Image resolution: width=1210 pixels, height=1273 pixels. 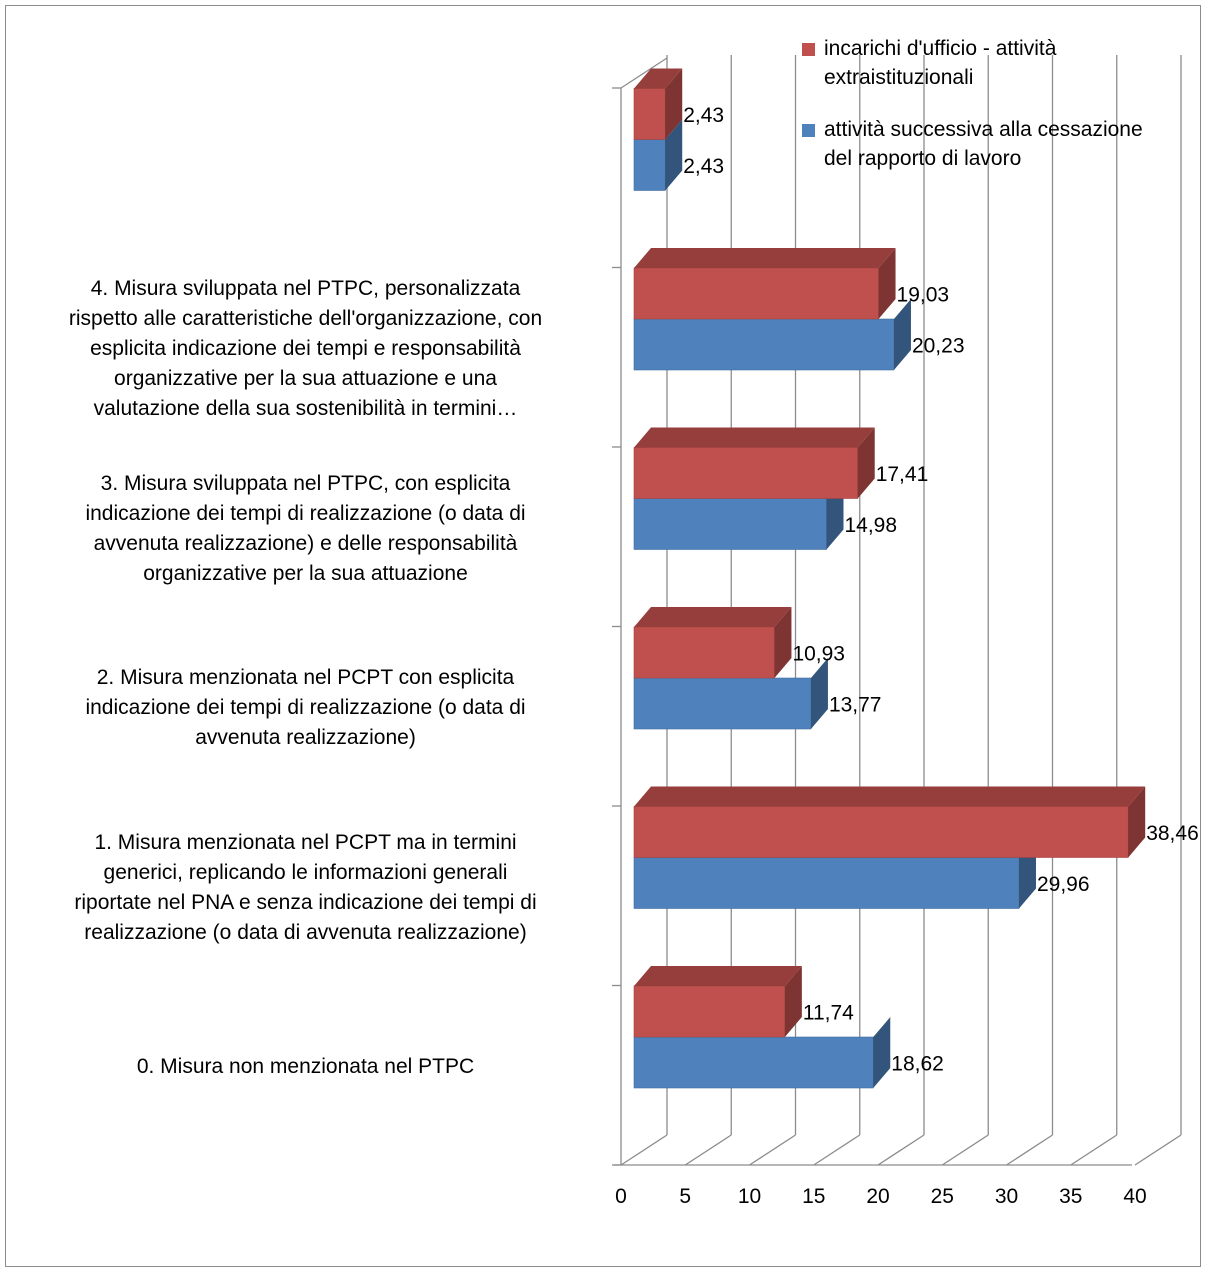 I want to click on legend-swatch-blue, so click(x=808, y=130).